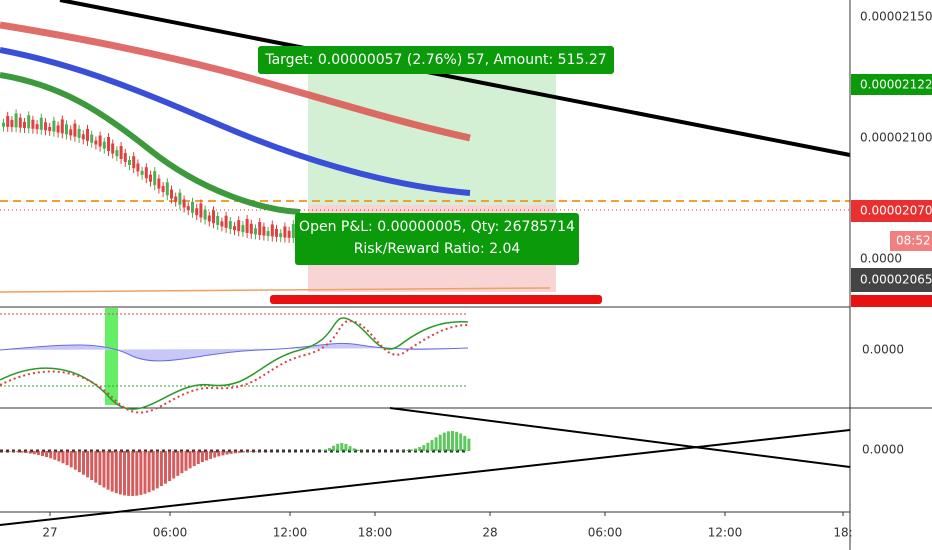 The image size is (932, 550). Describe the element at coordinates (896, 85) in the screenshot. I see `target-tag-text: 0.00002122` at that location.